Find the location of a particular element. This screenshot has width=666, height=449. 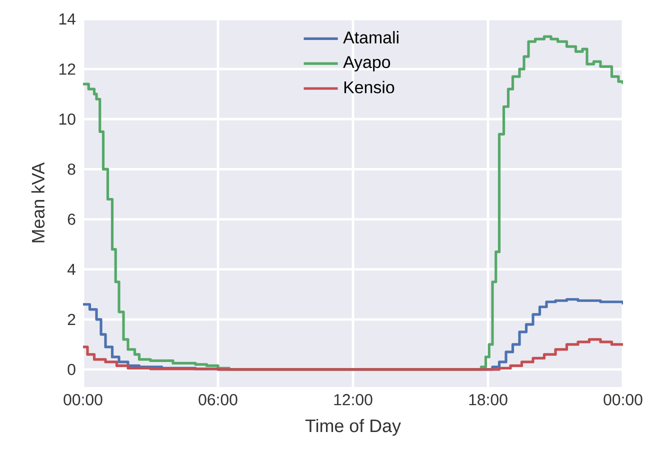

legend-label: Atamali is located at coordinates (370, 37).